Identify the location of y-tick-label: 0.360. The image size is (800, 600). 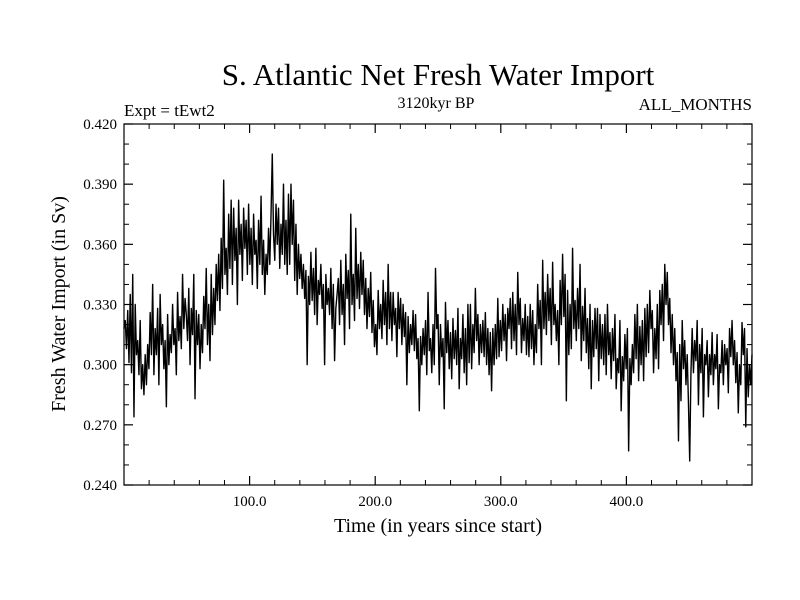
(100, 245).